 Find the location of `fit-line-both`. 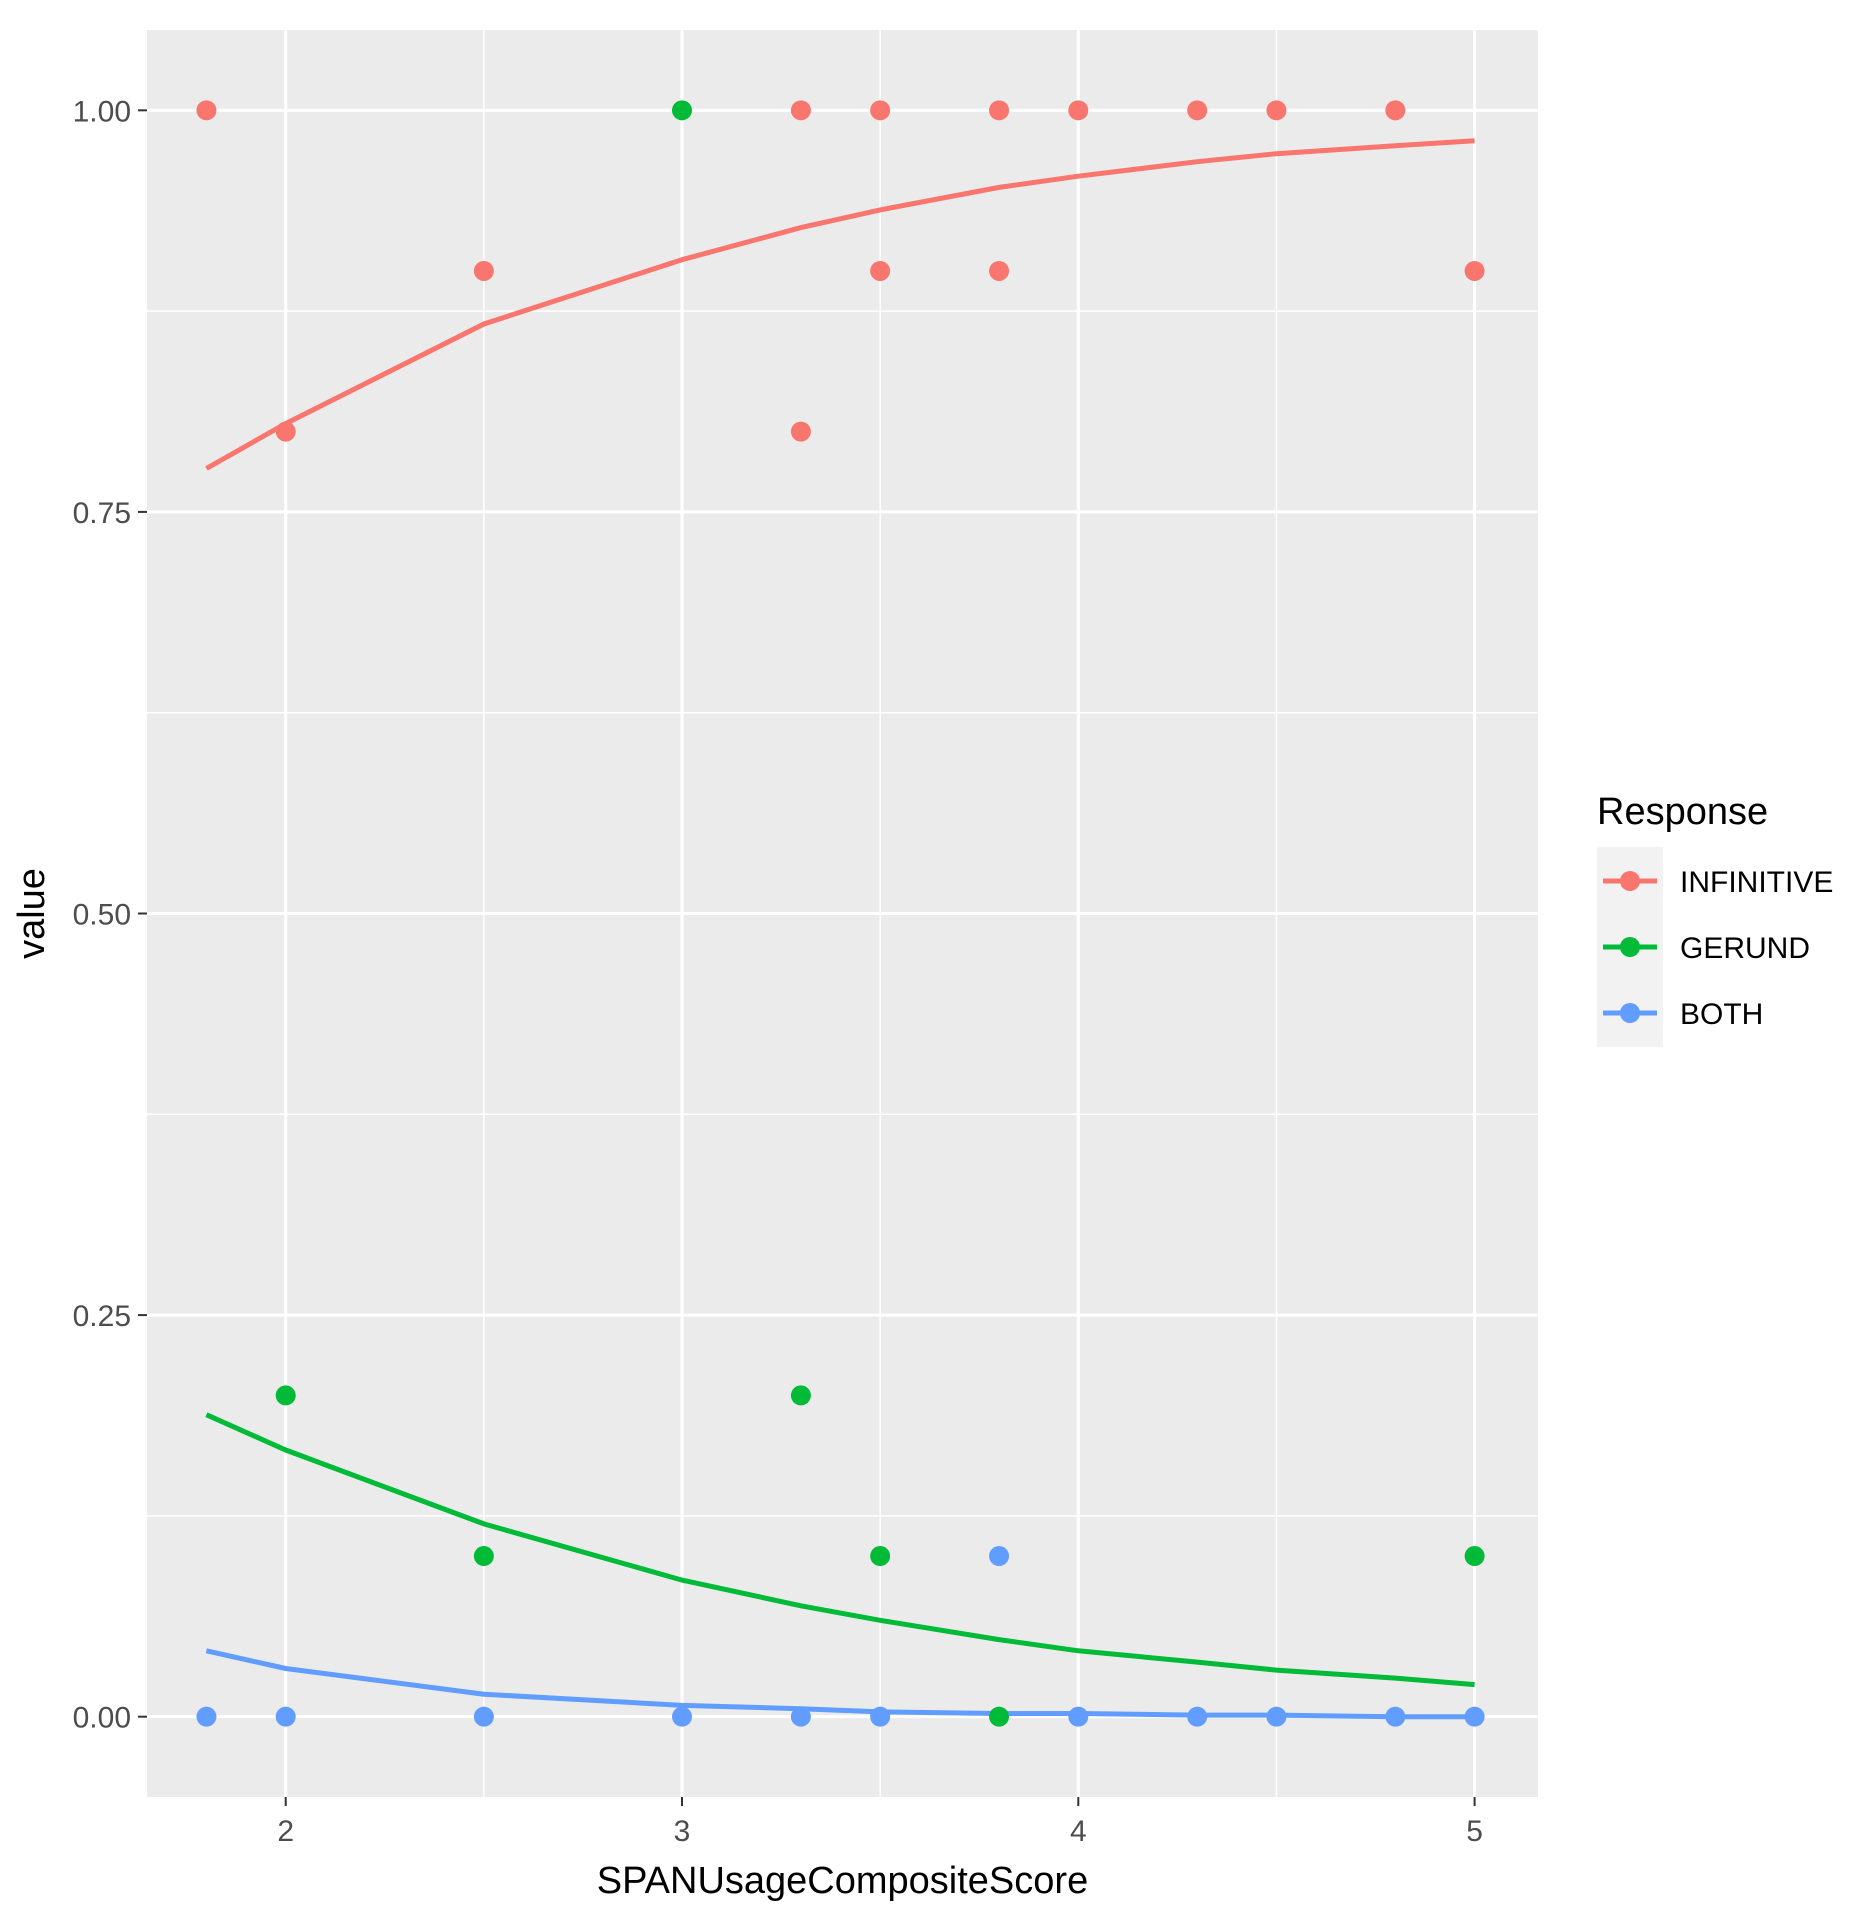

fit-line-both is located at coordinates (840, 1684).